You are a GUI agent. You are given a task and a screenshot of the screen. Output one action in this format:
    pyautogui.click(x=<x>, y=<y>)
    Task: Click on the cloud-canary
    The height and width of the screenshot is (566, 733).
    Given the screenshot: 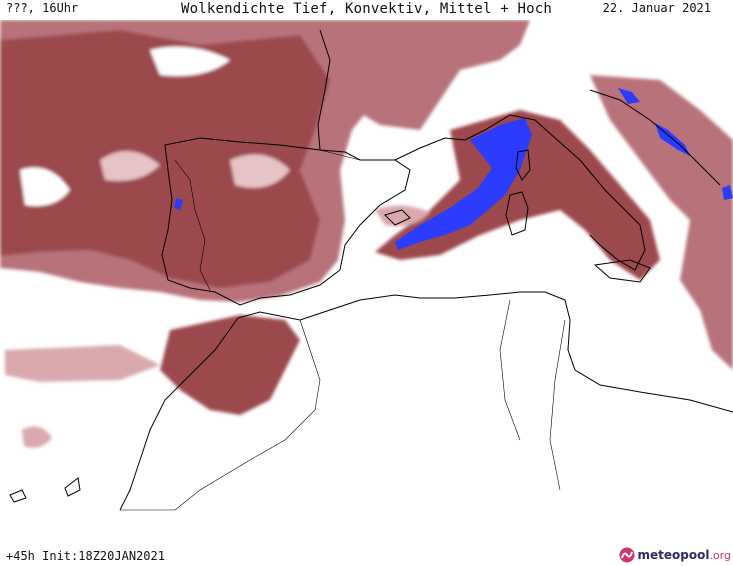 What is the action you would take?
    pyautogui.click(x=37, y=437)
    